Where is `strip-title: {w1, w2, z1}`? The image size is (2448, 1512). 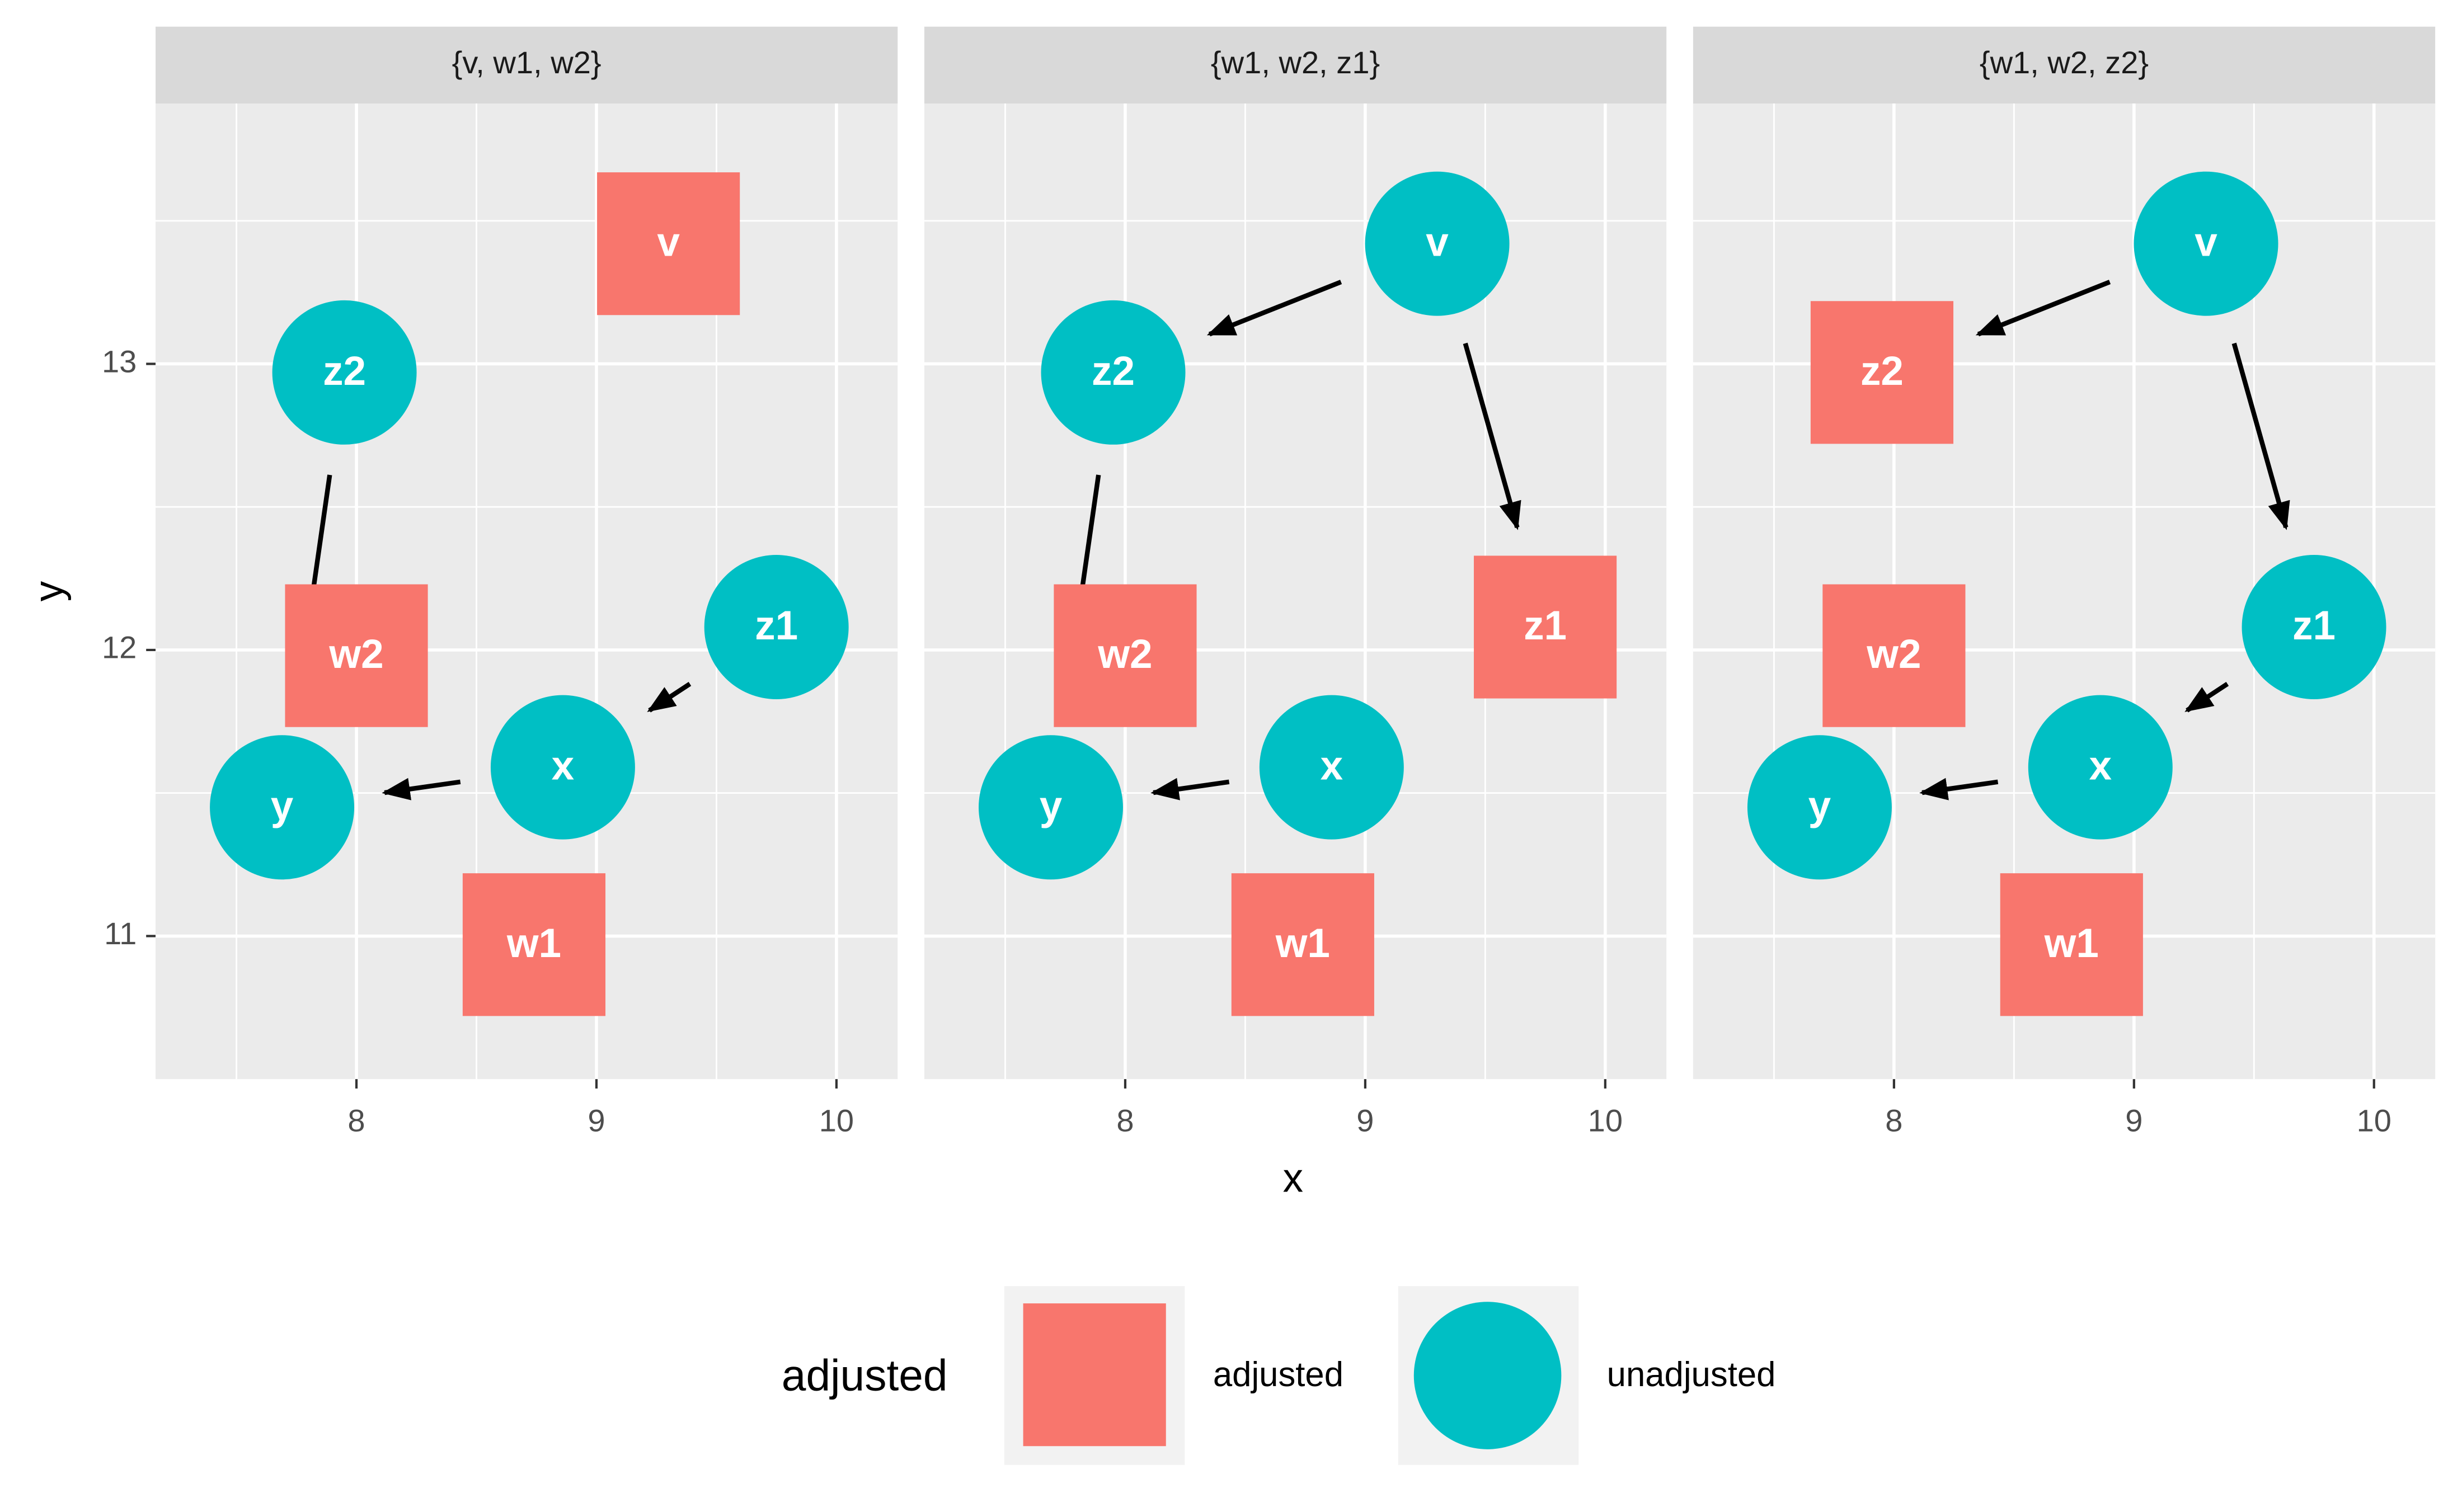
strip-title: {w1, w2, z1} is located at coordinates (1295, 63).